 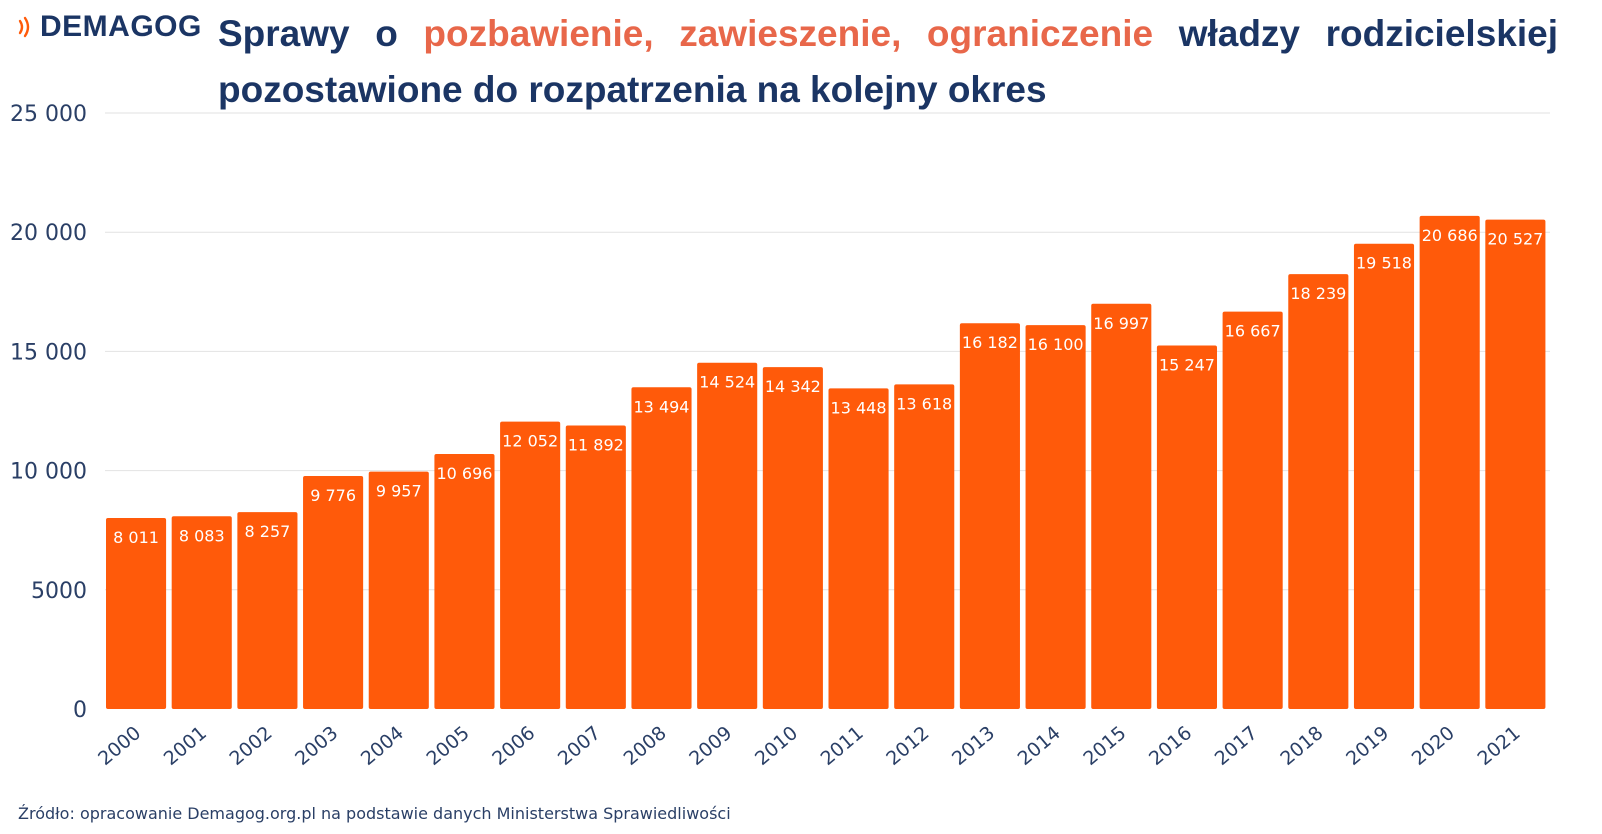 What do you see at coordinates (1384, 263) in the screenshot?
I see `data-label: 19 518` at bounding box center [1384, 263].